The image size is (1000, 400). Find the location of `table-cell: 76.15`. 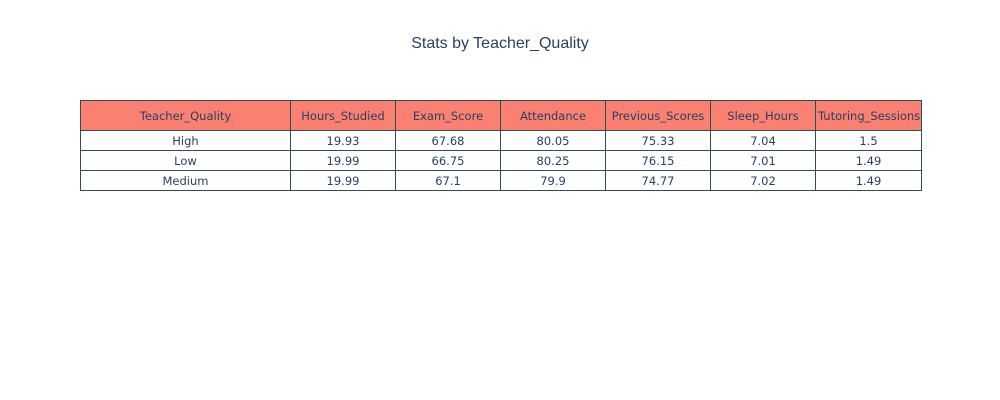

table-cell: 76.15 is located at coordinates (658, 160).